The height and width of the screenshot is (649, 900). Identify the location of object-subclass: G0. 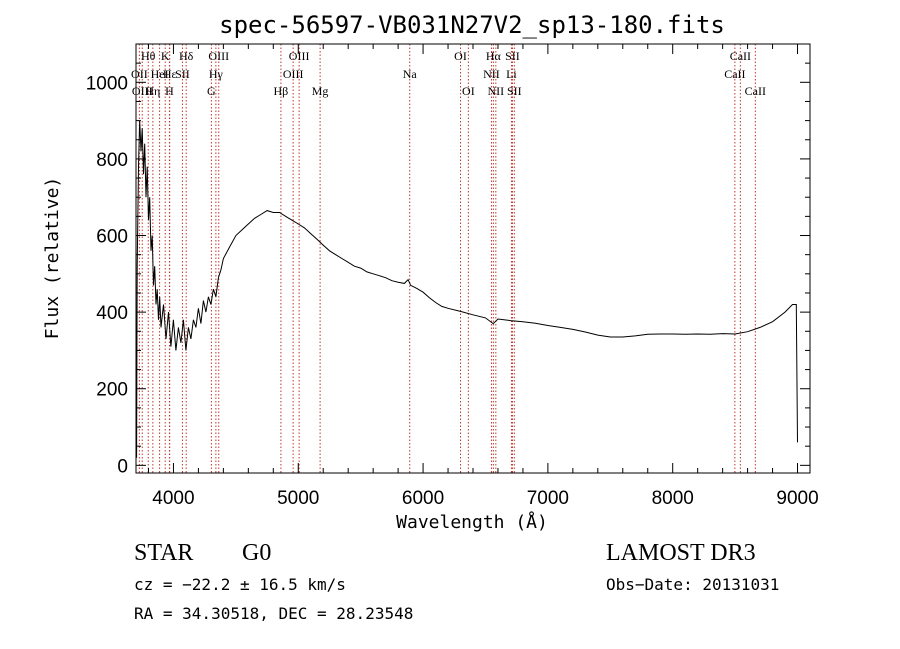
(256, 553).